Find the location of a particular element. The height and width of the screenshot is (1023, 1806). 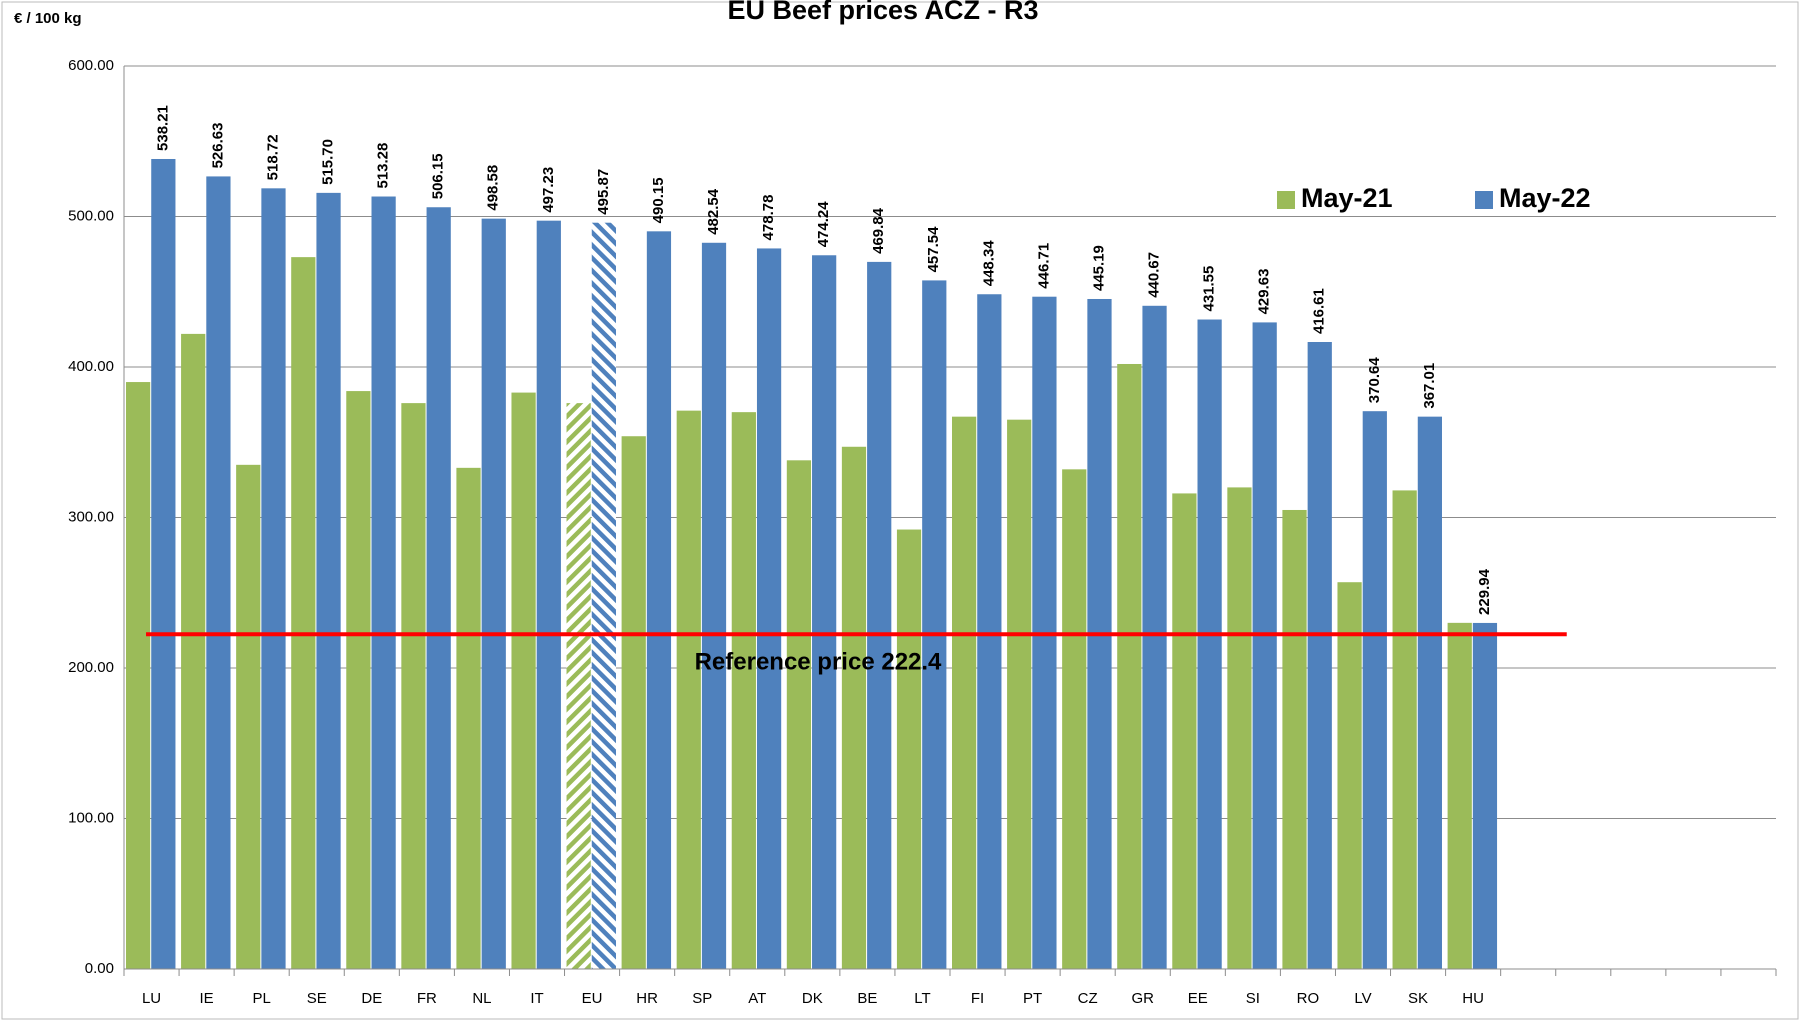

data-label: 416.61 is located at coordinates (1319, 311).